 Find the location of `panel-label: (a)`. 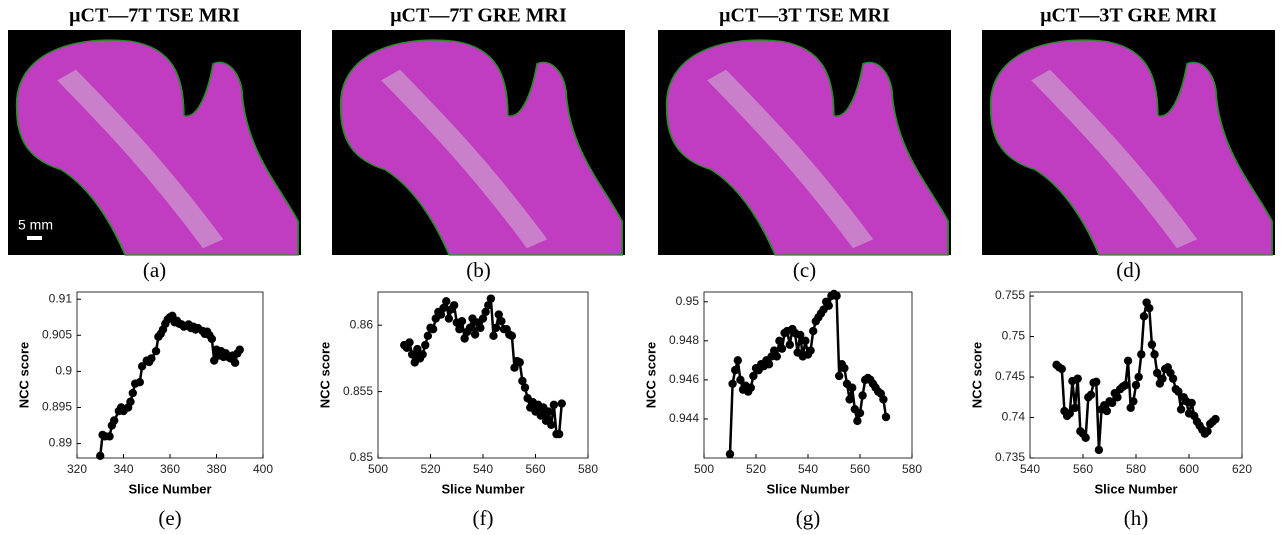

panel-label: (a) is located at coordinates (154, 270).